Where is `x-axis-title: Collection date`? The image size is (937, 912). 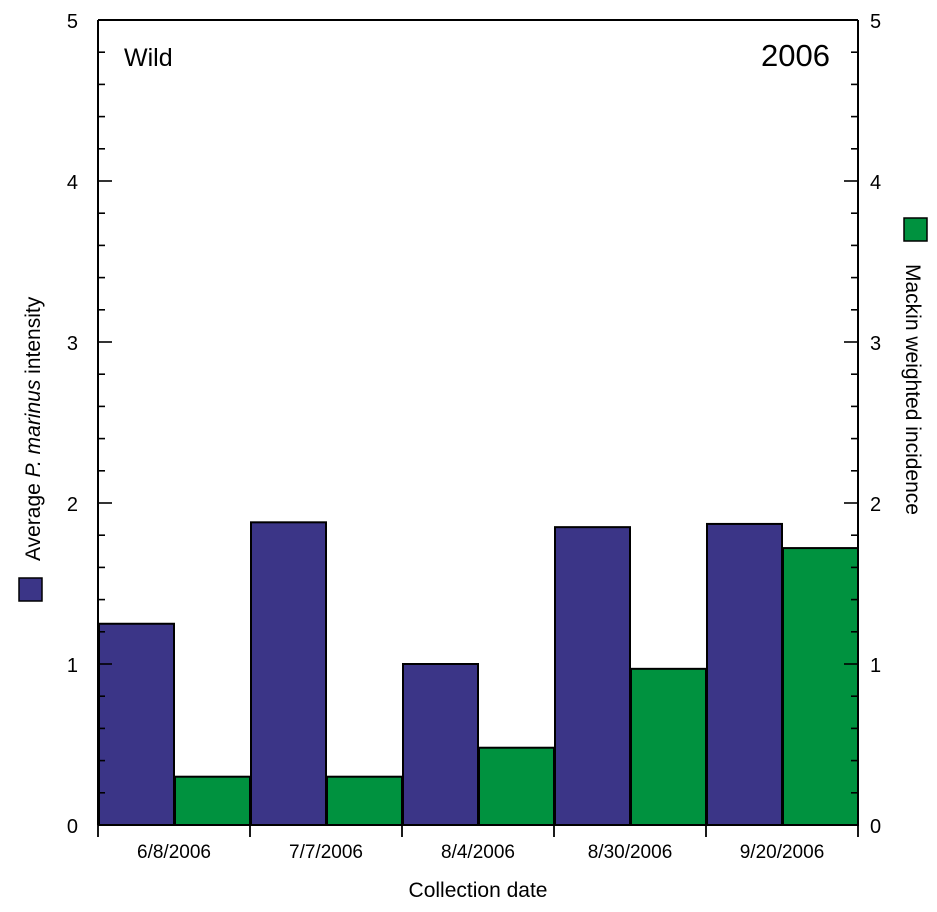
x-axis-title: Collection date is located at coordinates (478, 890).